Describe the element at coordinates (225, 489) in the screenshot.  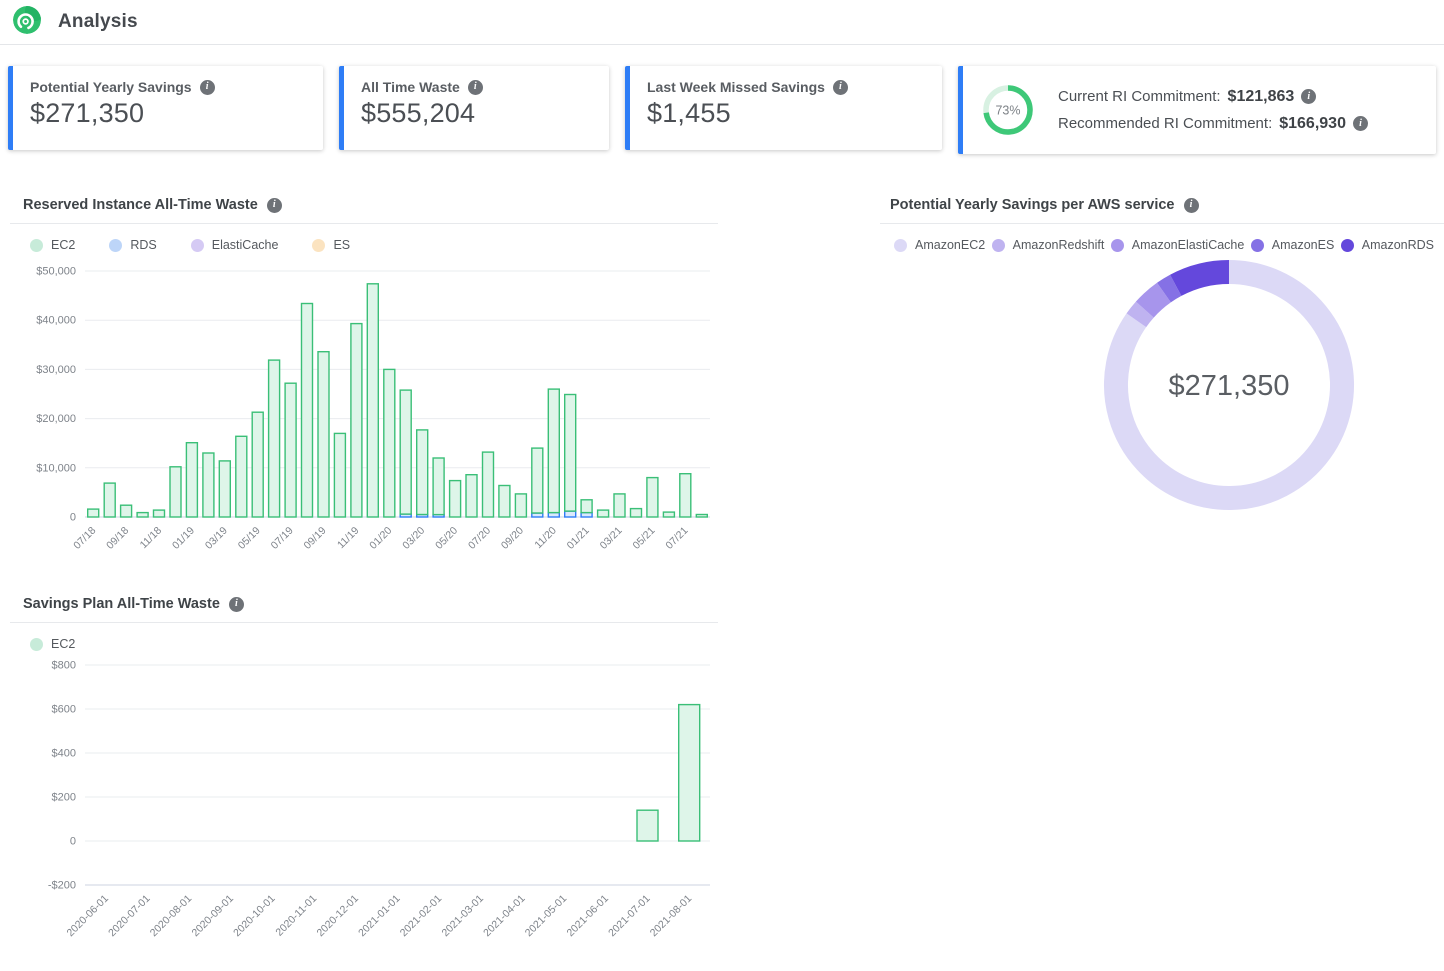
I see `bar-EC2-03/19` at that location.